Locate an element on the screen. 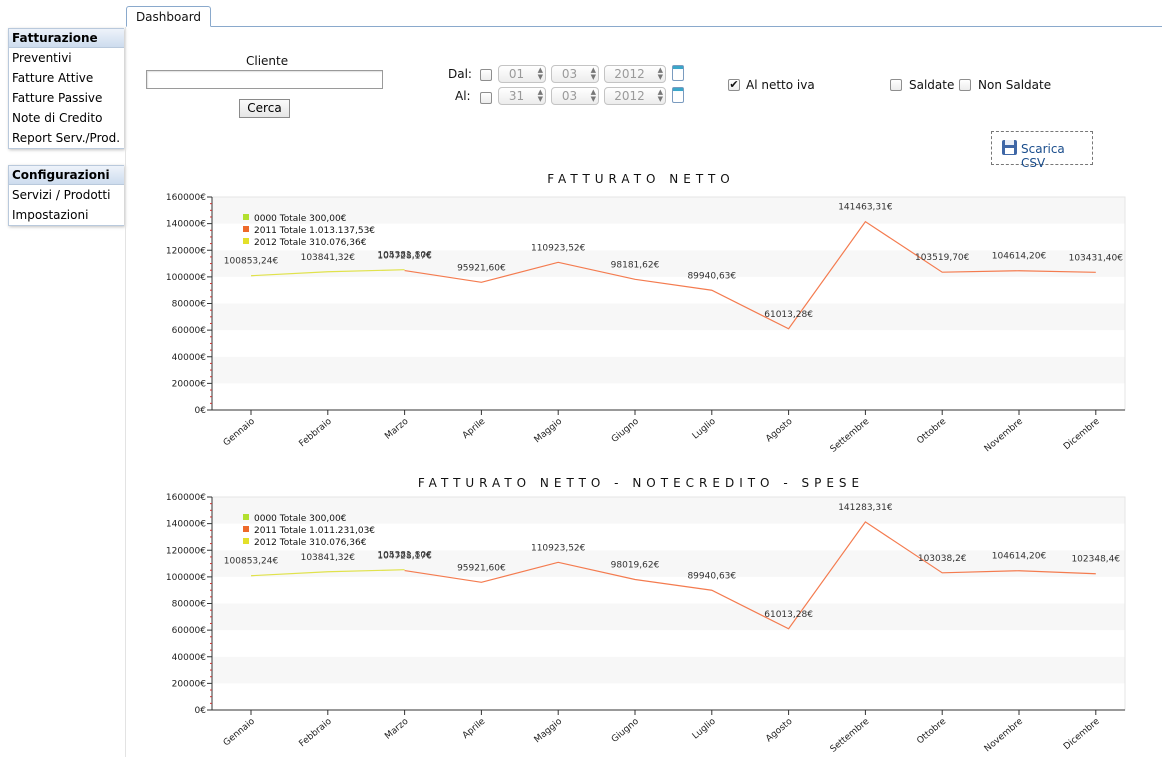 The width and height of the screenshot is (1167, 760). x-tick-label: Maggio is located at coordinates (549, 730).